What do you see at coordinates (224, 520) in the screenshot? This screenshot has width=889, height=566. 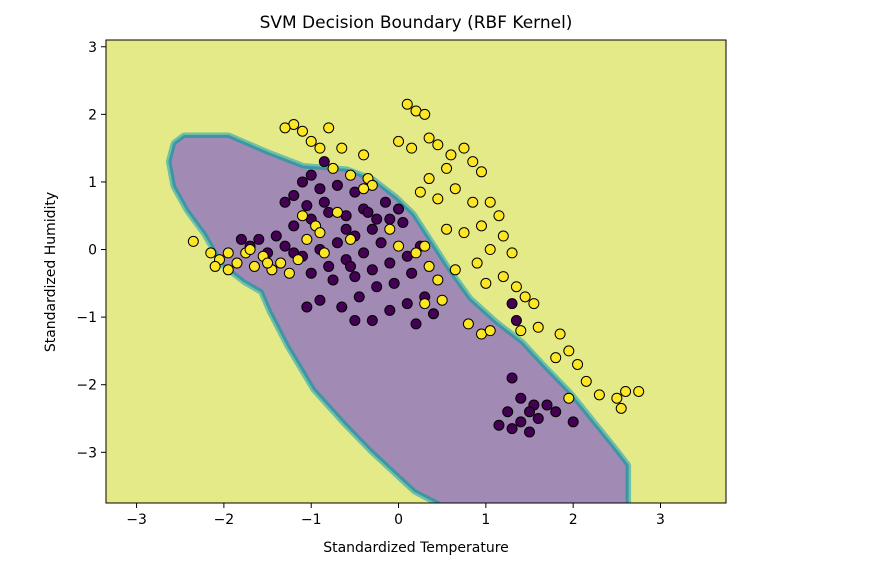 I see `x-tick-label: −2` at bounding box center [224, 520].